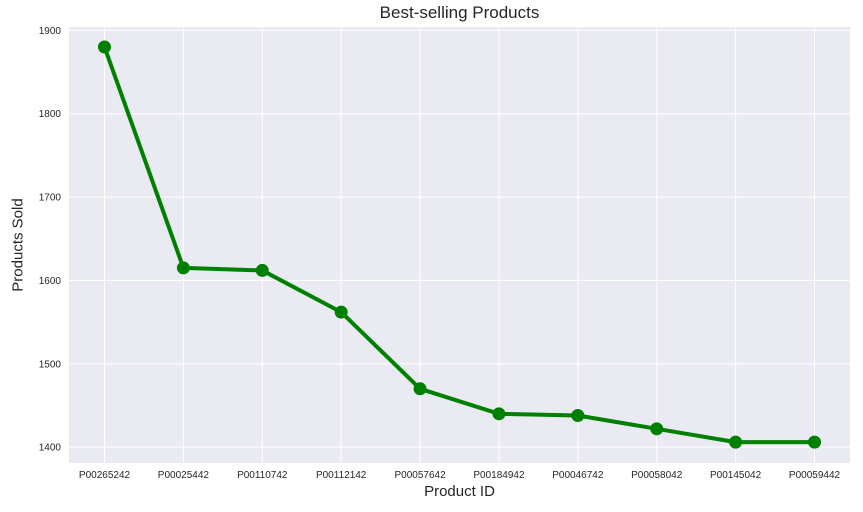  I want to click on y-tick-label: 1600, so click(50, 281).